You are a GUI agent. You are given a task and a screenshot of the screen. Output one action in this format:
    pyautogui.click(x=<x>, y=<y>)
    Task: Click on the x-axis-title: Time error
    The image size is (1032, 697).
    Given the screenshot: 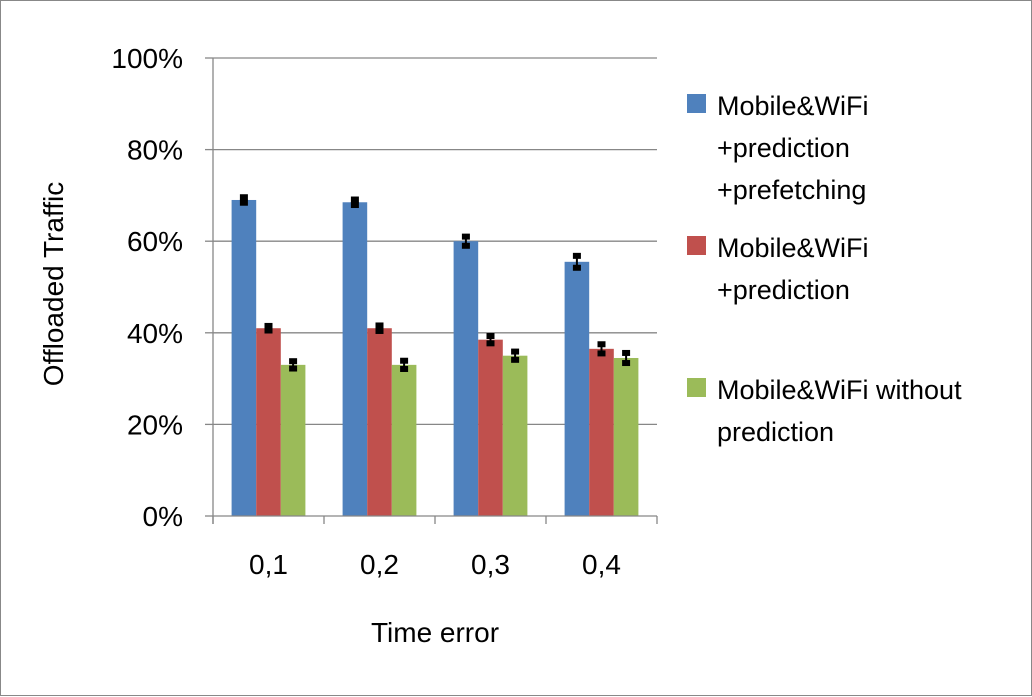 What is the action you would take?
    pyautogui.click(x=435, y=632)
    